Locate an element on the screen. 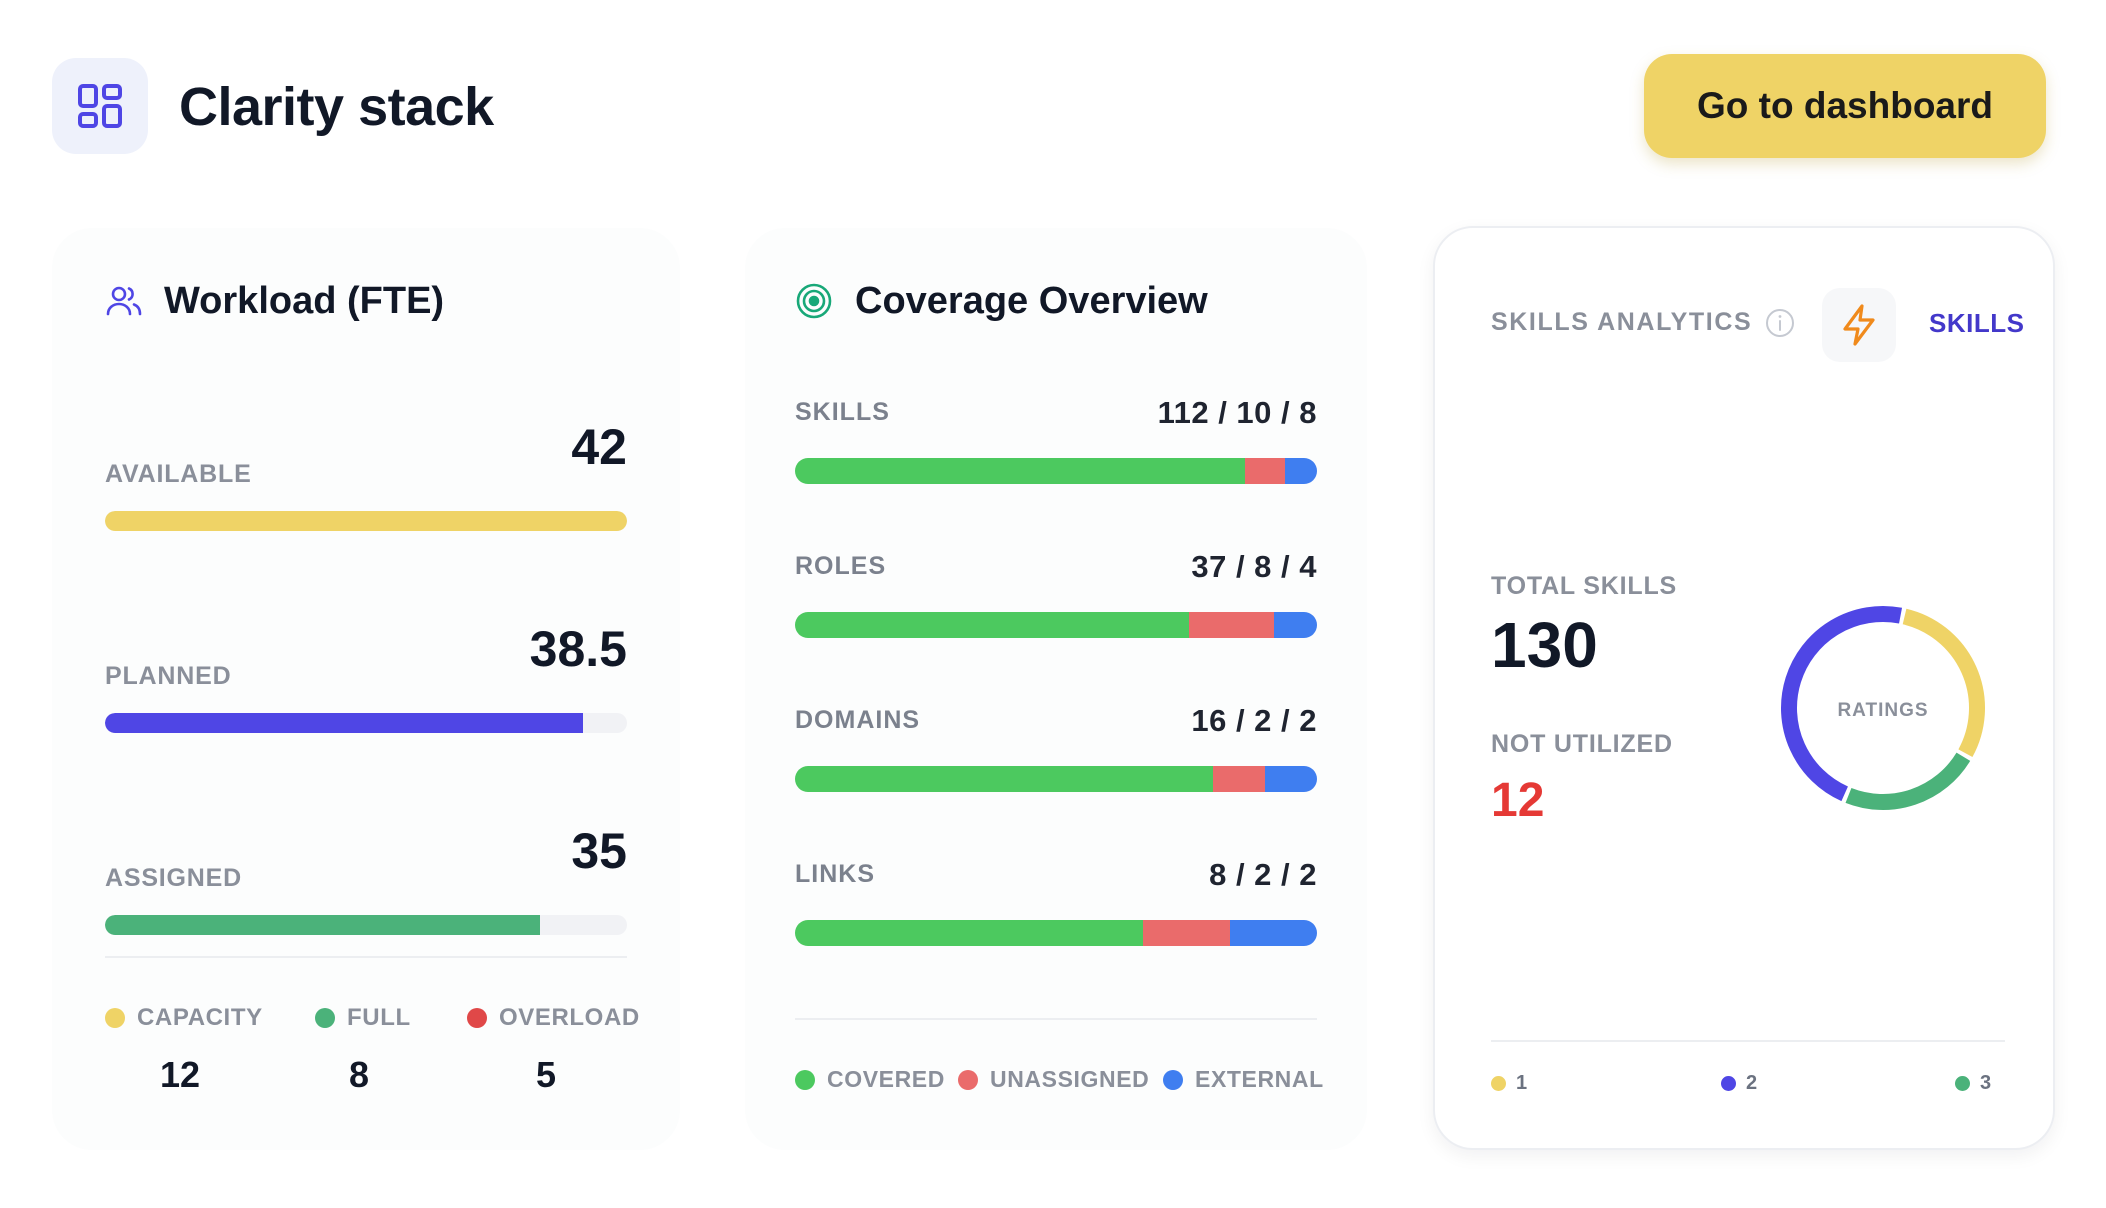 This screenshot has width=2106, height=1208. coverage-value: 16 / 2 / 2 is located at coordinates (1254, 720).